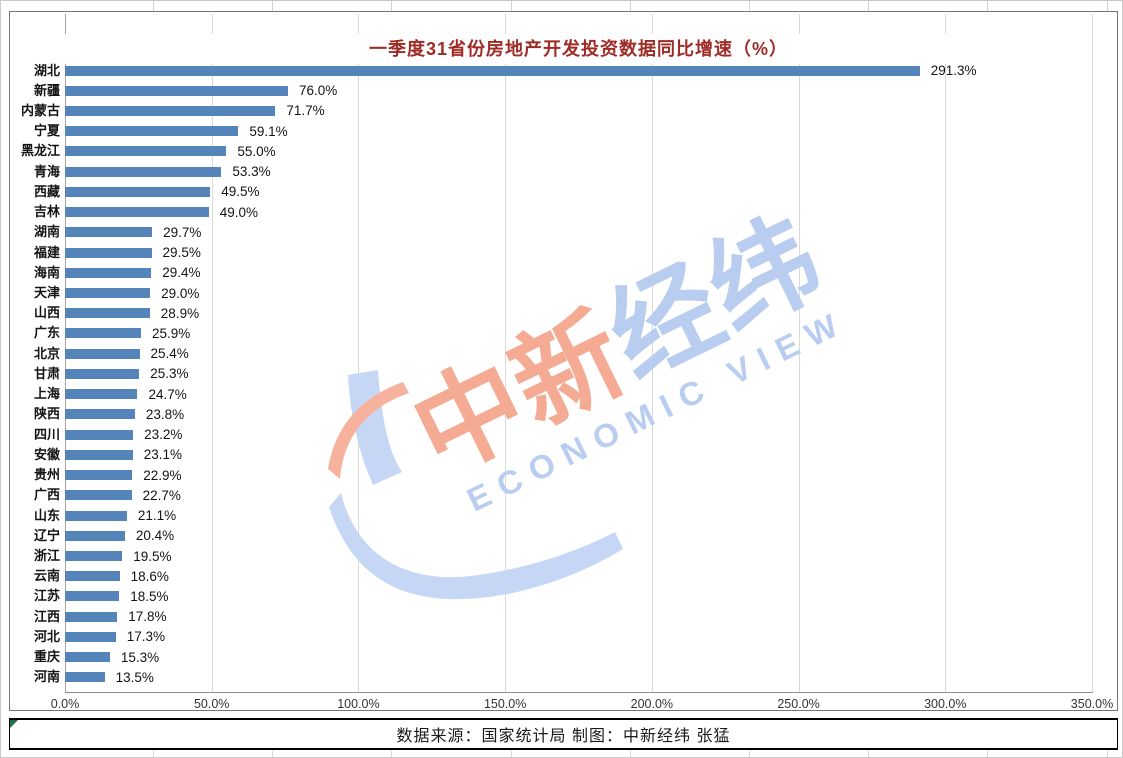 This screenshot has height=758, width=1123. What do you see at coordinates (798, 704) in the screenshot?
I see `x-tick-label: 250.0%` at bounding box center [798, 704].